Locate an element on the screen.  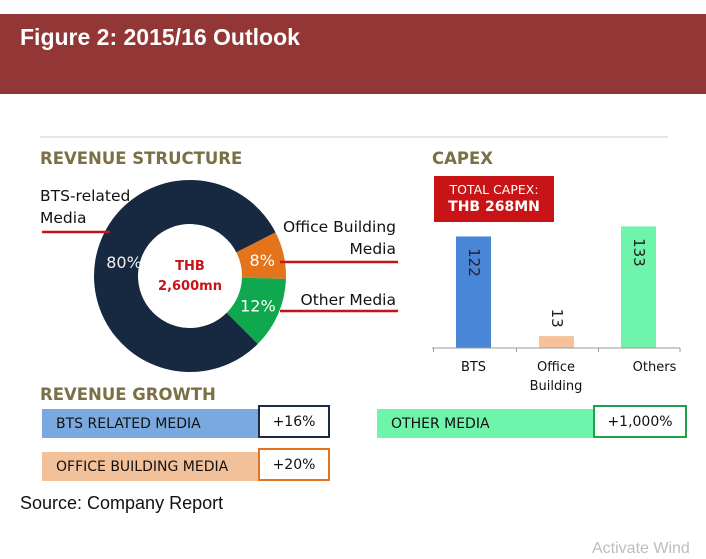
donut-value-label-other: 12% is located at coordinates (258, 305).